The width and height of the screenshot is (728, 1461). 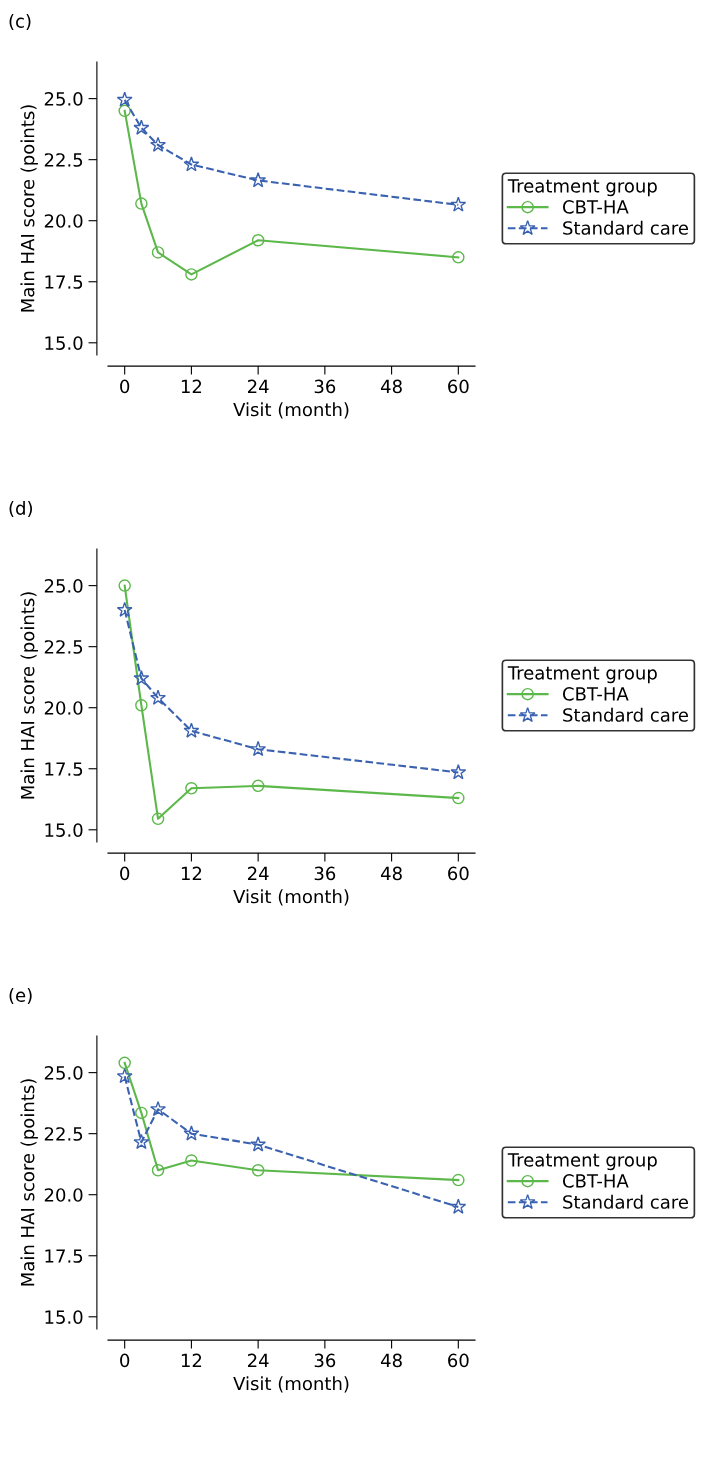 I want to click on chart-title: (d), so click(x=20, y=509).